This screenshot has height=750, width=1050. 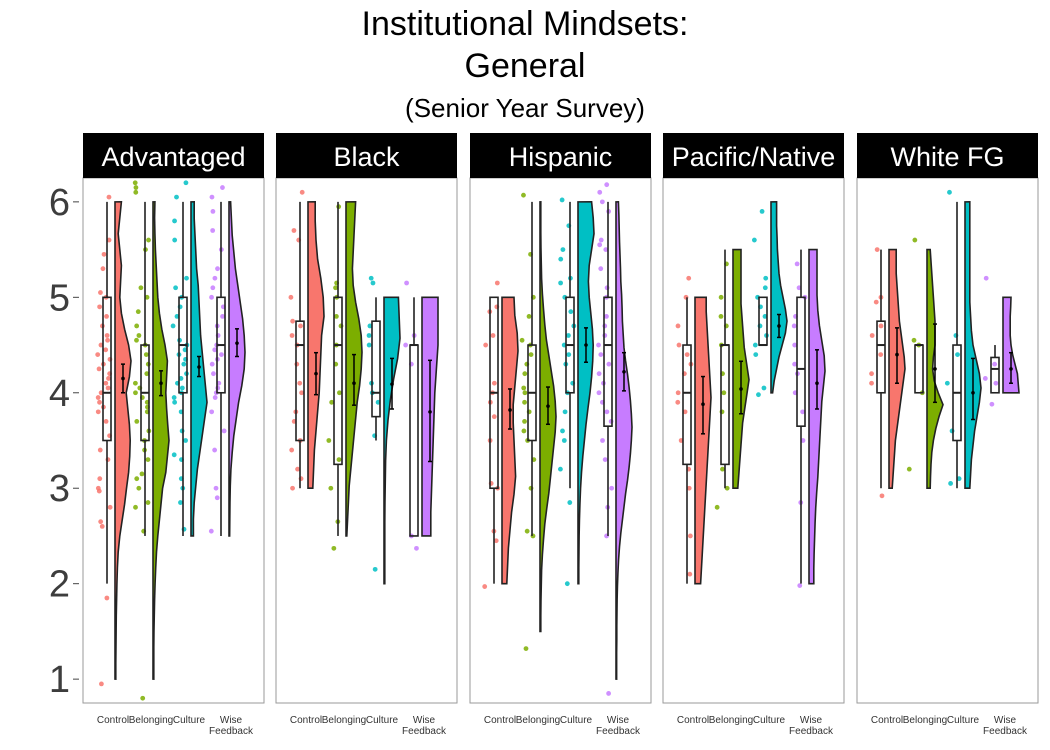 I want to click on y-tick-label: 1, so click(x=59, y=680).